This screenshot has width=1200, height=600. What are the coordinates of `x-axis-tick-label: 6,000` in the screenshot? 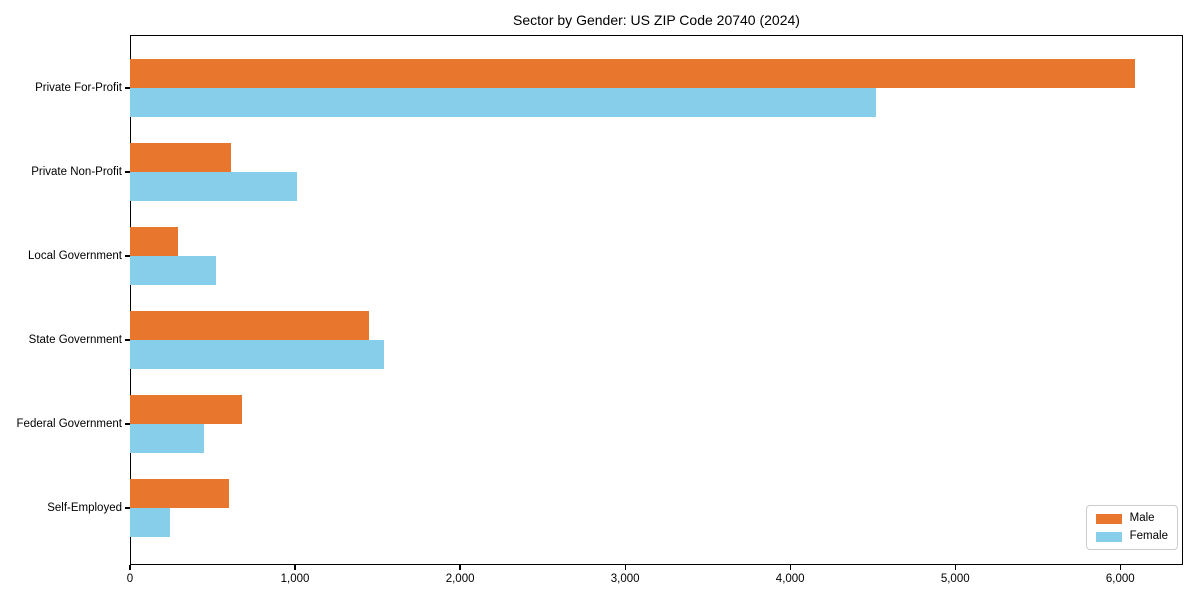 It's located at (1120, 579).